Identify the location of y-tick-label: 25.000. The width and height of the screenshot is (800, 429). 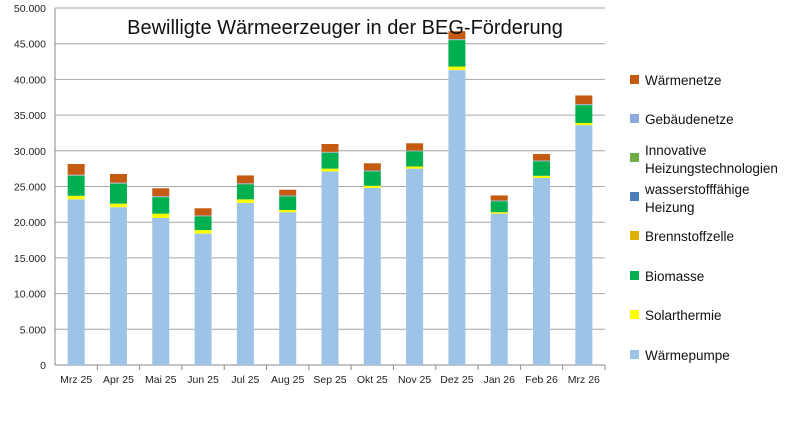
(30, 188).